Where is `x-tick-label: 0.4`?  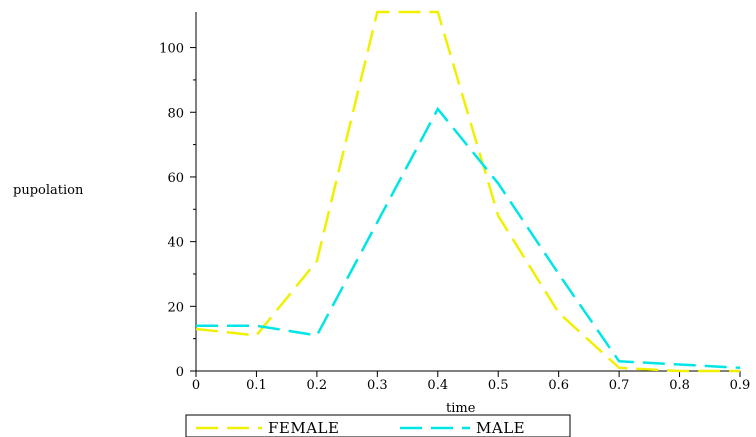 x-tick-label: 0.4 is located at coordinates (437, 385).